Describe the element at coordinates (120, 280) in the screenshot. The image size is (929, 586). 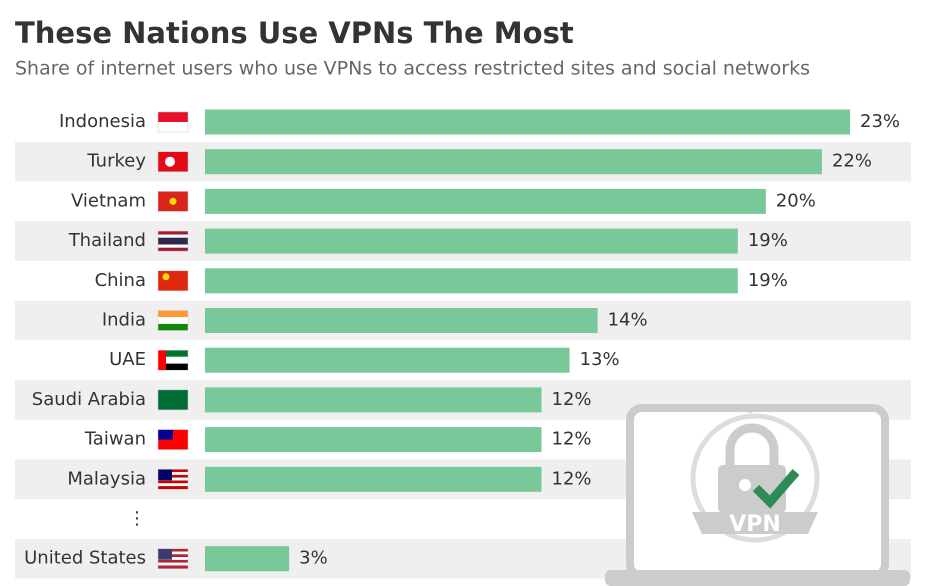
I see `category-label: China` at that location.